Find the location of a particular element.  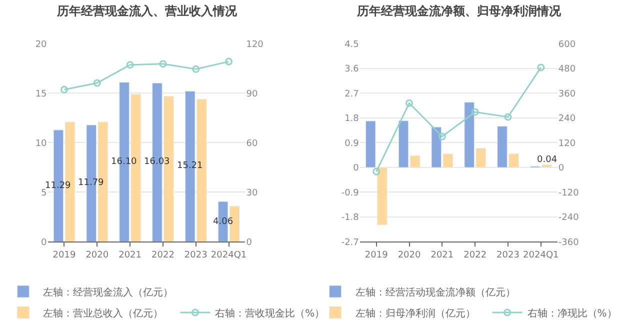

y2-tick-label: 360 is located at coordinates (567, 94).